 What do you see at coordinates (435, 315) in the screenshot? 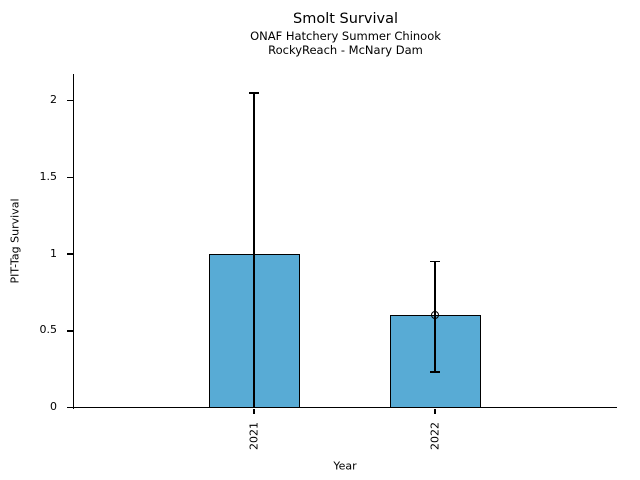
I see `point-estimate-marker-2022` at bounding box center [435, 315].